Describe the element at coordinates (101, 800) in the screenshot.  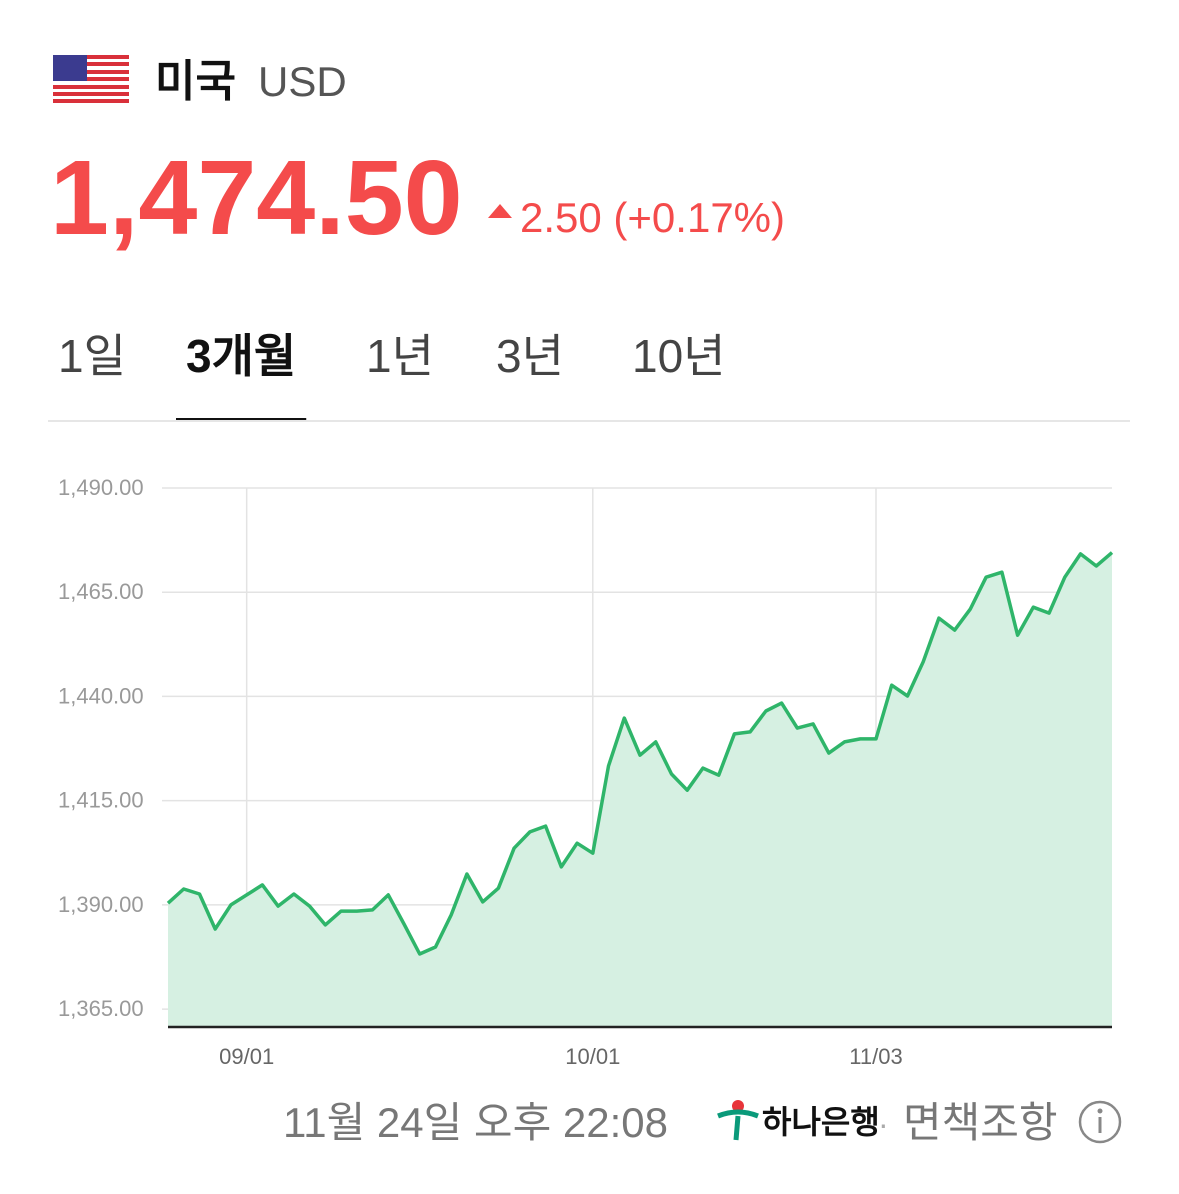
I see `y-tick-label: 1,415.00` at that location.